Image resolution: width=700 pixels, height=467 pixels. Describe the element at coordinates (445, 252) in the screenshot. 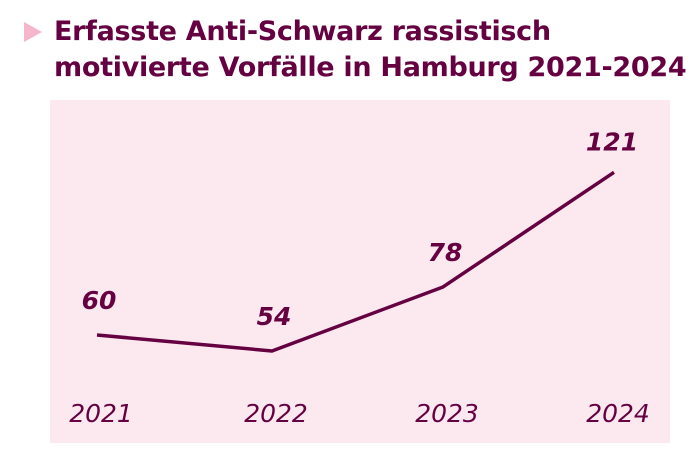

I see `data-label: 78` at that location.